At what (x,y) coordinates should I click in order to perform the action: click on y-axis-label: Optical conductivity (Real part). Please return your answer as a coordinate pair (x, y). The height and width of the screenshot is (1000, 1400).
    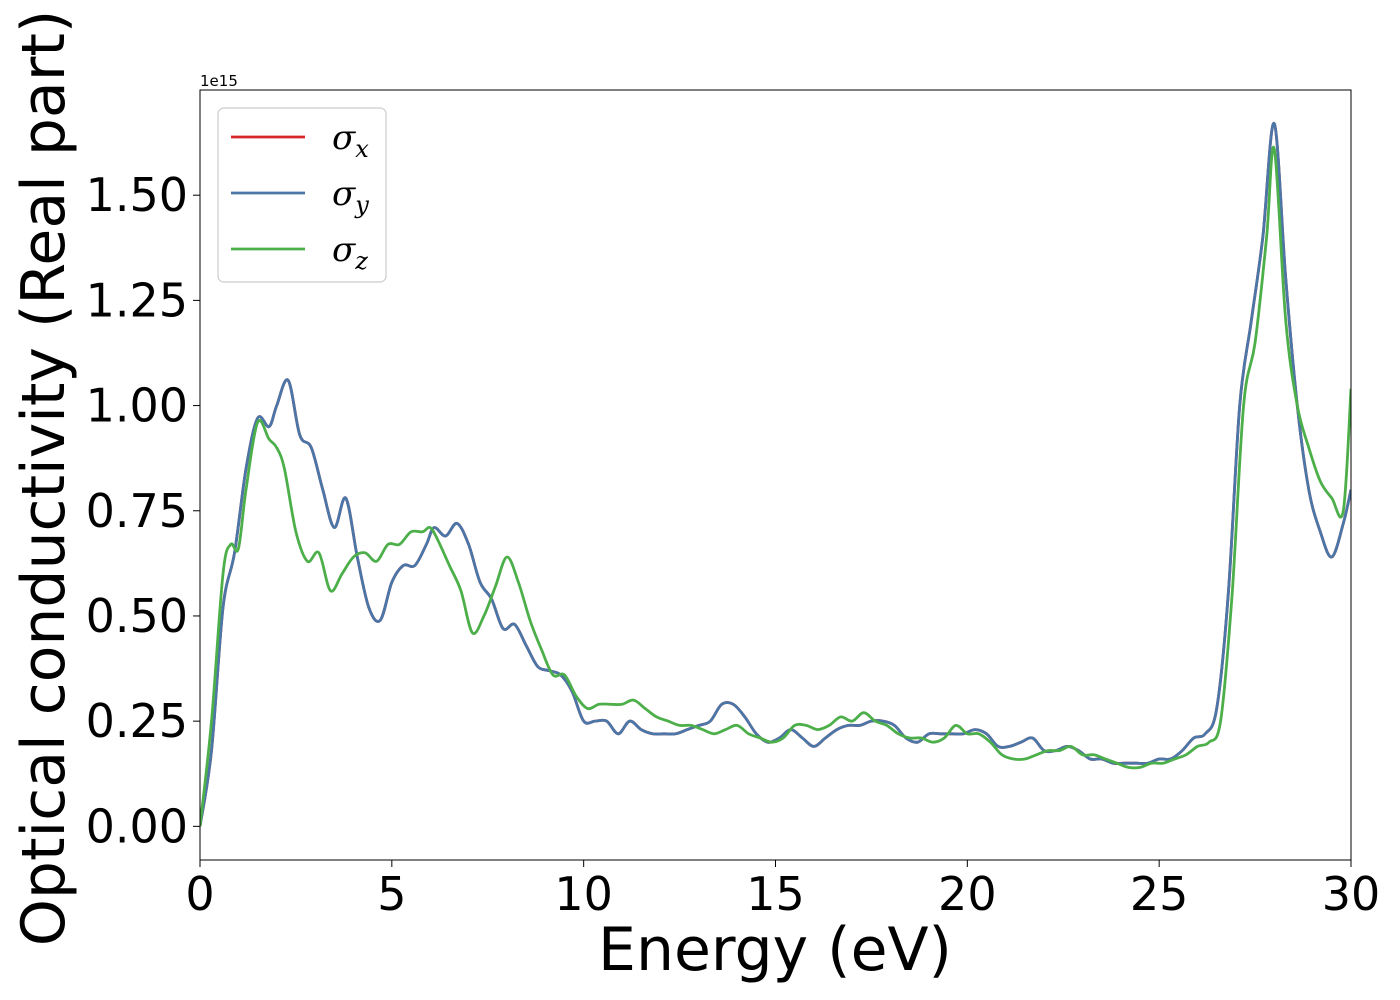
    Looking at the image, I should click on (44, 478).